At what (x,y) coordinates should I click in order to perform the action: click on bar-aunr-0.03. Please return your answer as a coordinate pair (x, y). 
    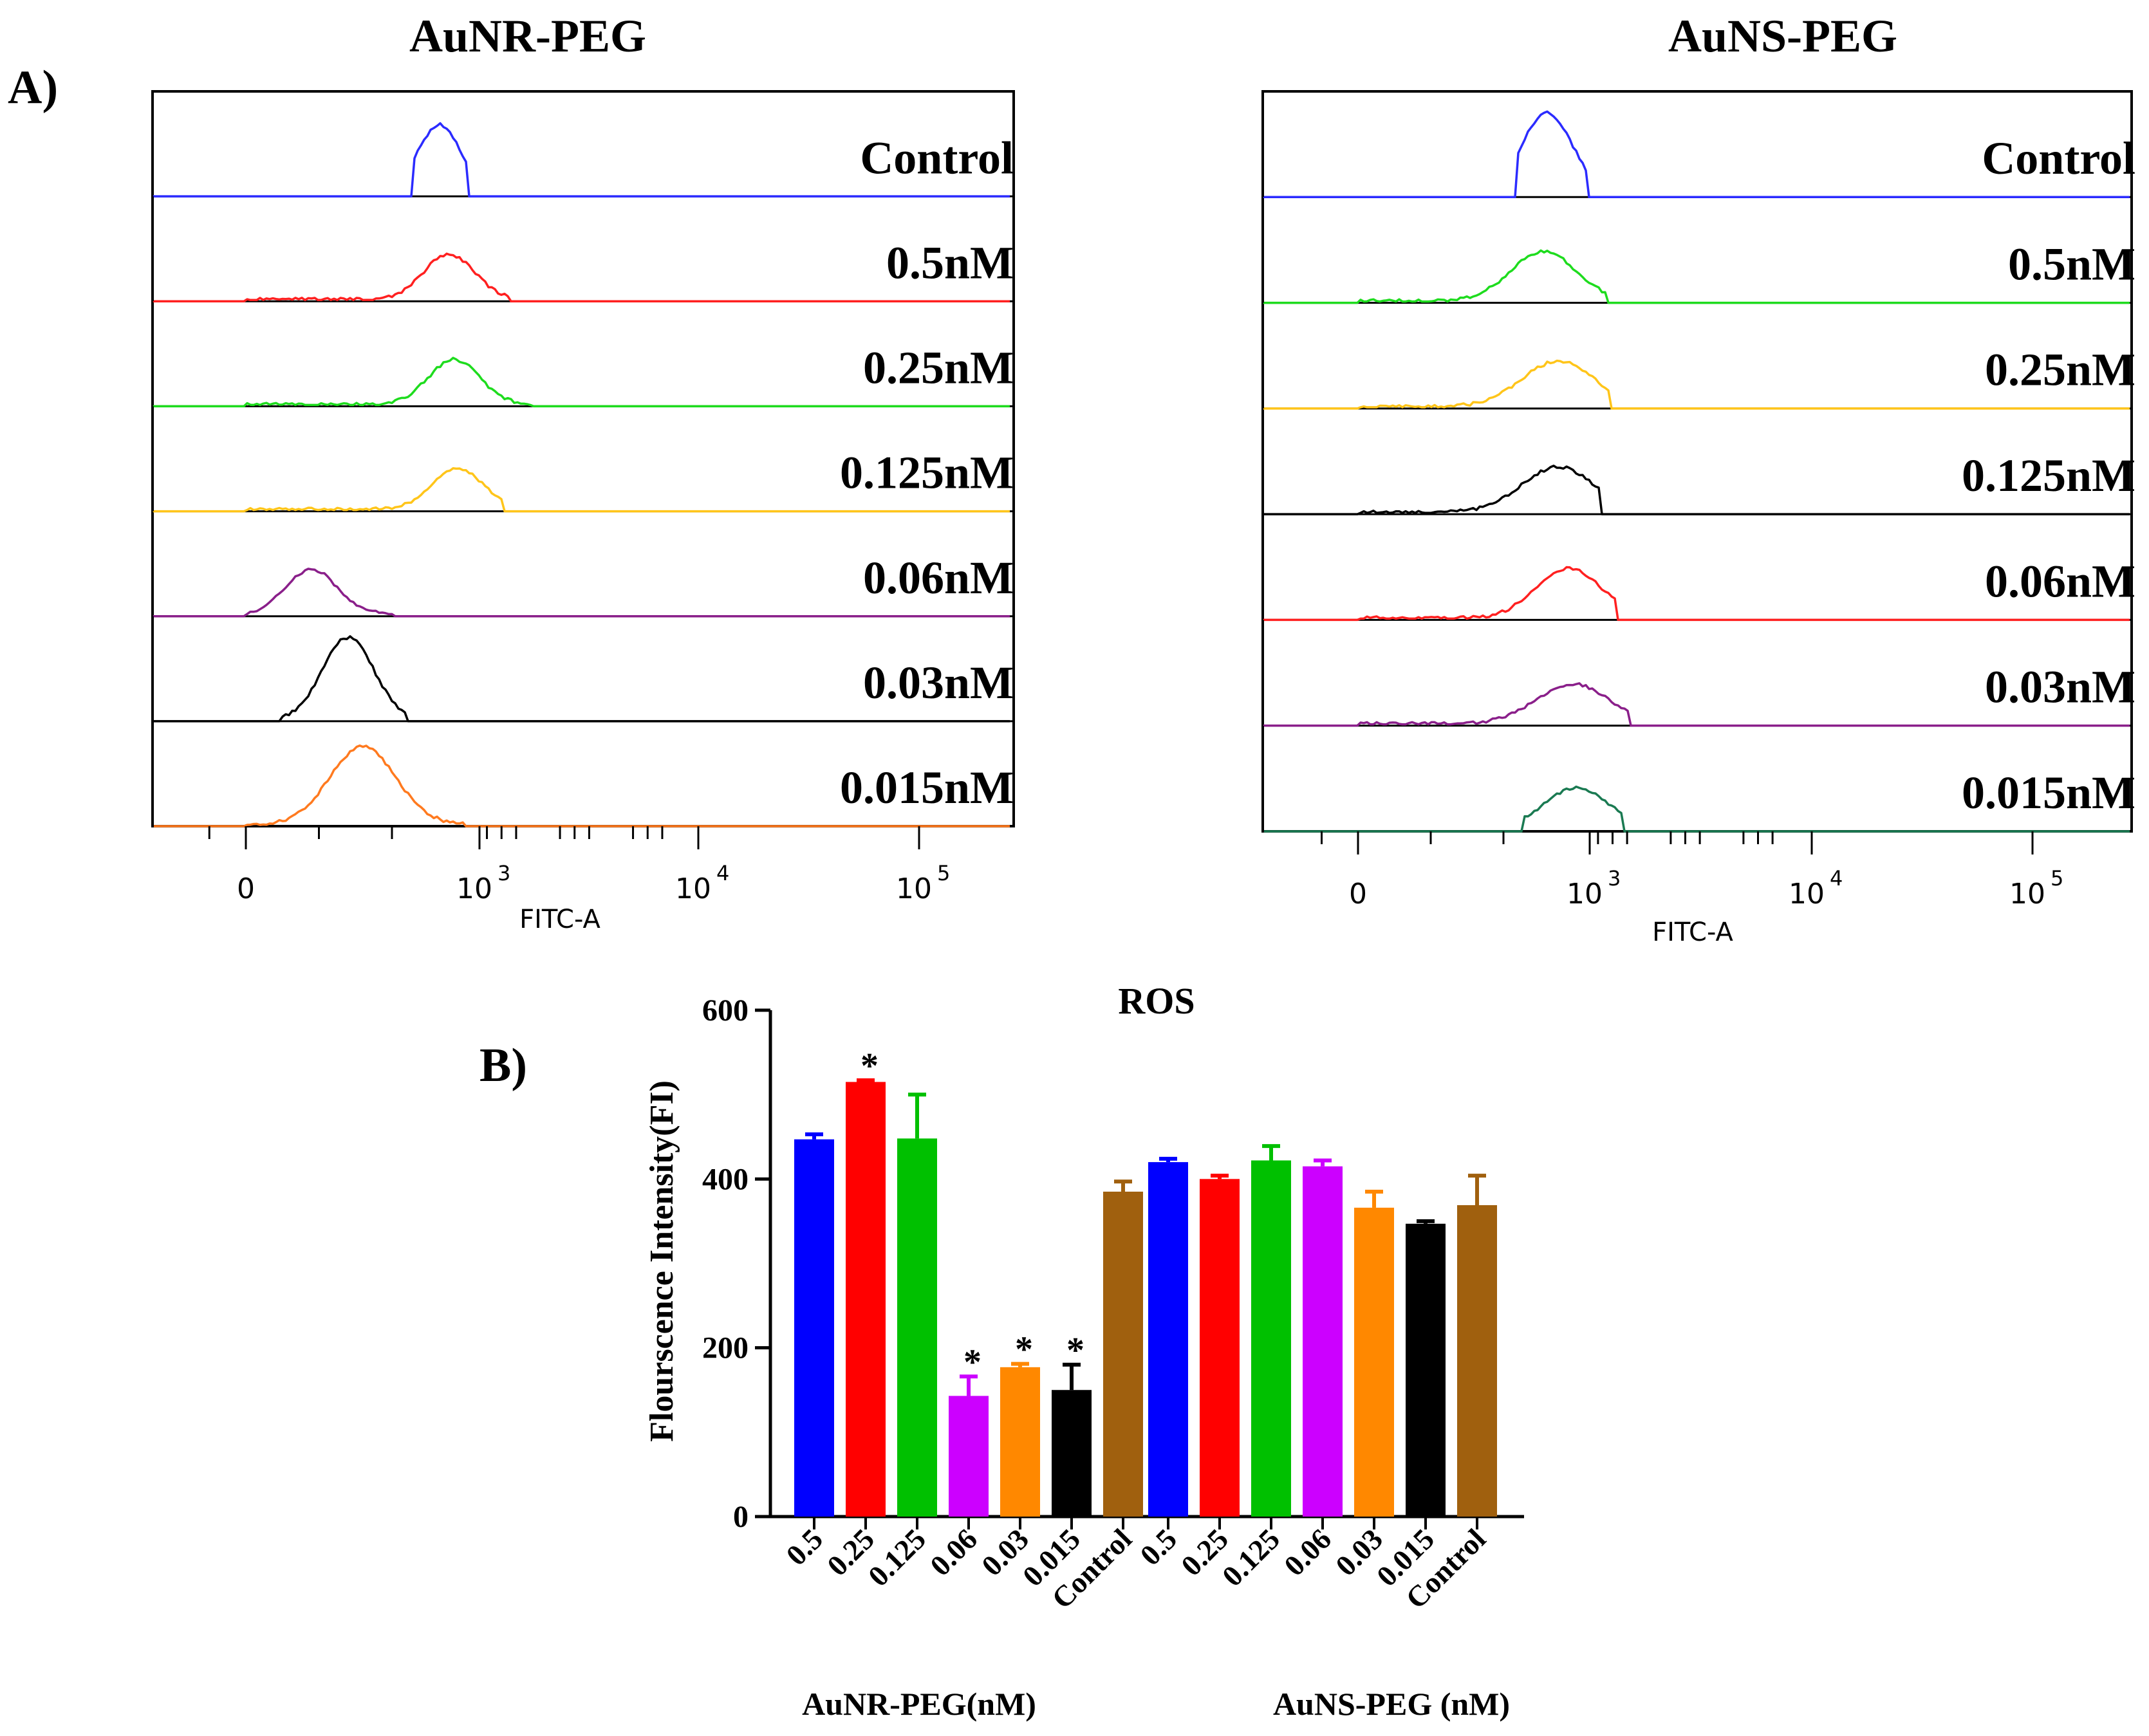
    Looking at the image, I should click on (1020, 1442).